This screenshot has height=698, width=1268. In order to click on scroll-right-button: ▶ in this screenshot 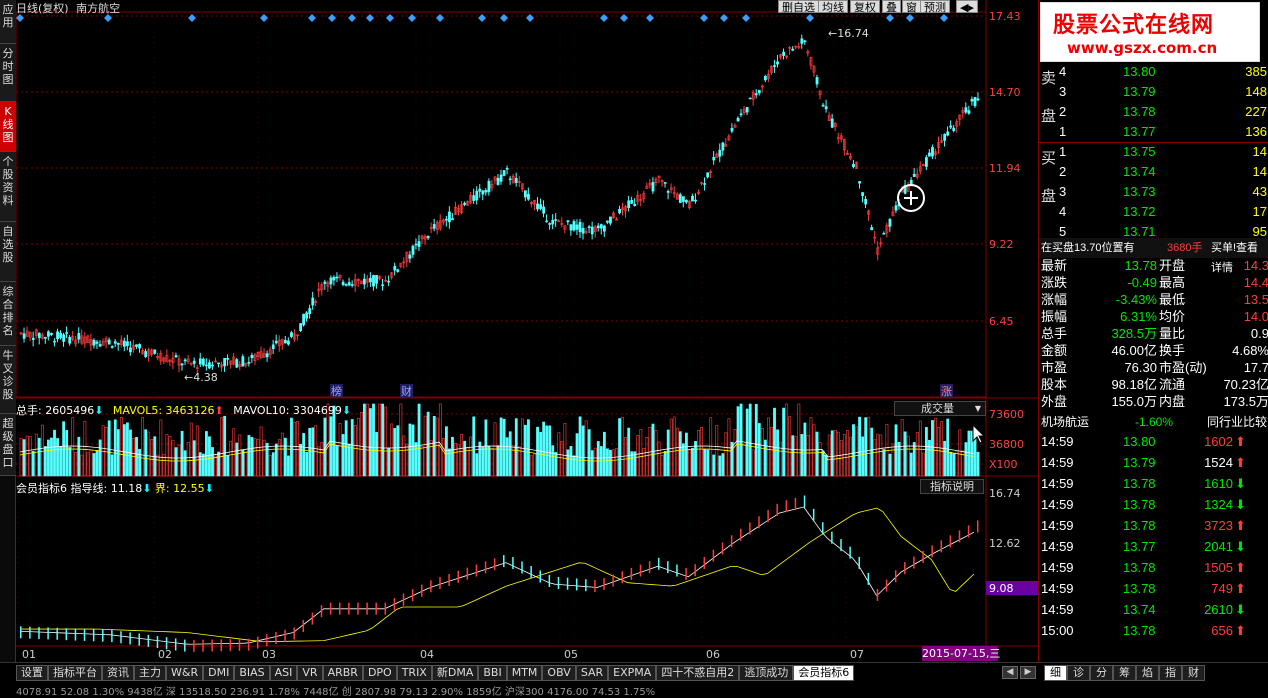, I will do `click(1028, 672)`.